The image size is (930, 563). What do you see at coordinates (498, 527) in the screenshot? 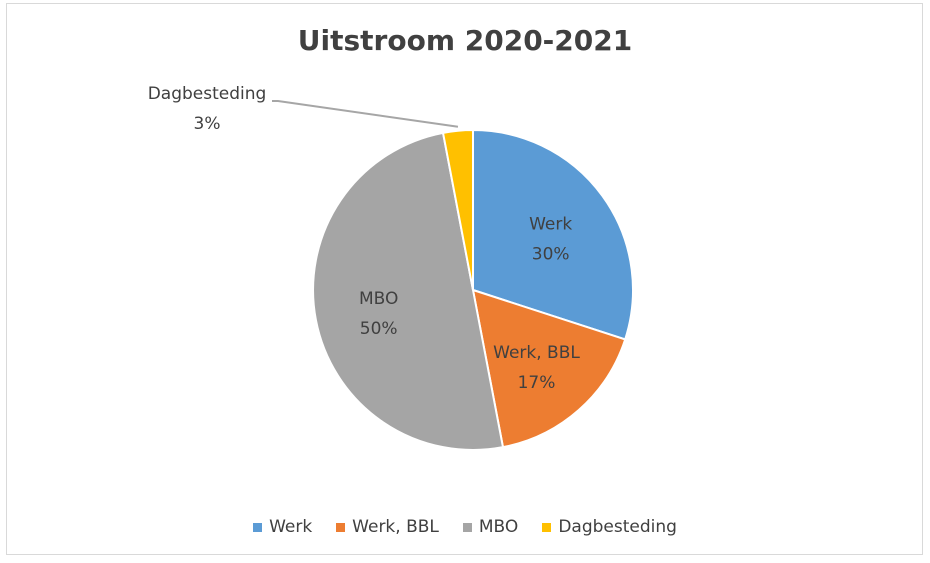
I see `legend-label-mbo: MBO` at bounding box center [498, 527].